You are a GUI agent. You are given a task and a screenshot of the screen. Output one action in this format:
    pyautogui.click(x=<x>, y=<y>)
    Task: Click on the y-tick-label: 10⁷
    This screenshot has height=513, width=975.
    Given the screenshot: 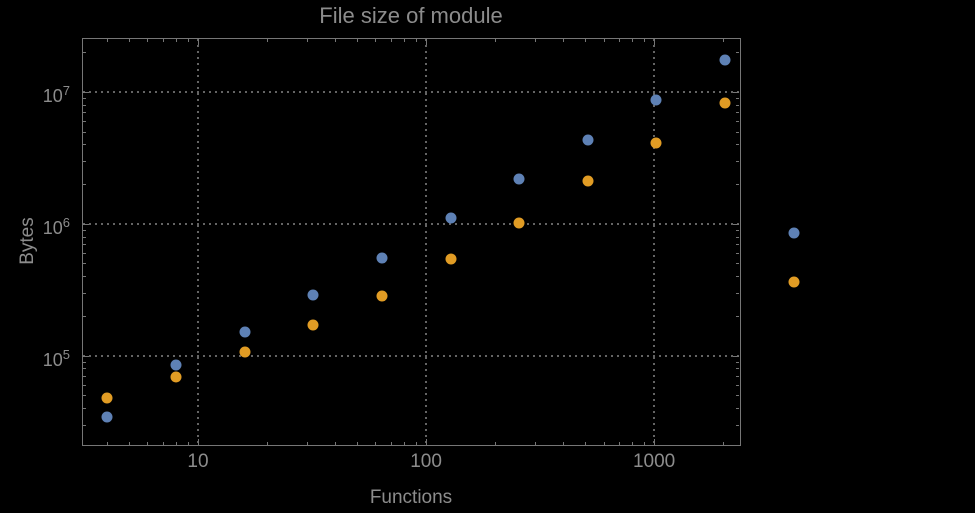 What is the action you would take?
    pyautogui.click(x=56, y=94)
    